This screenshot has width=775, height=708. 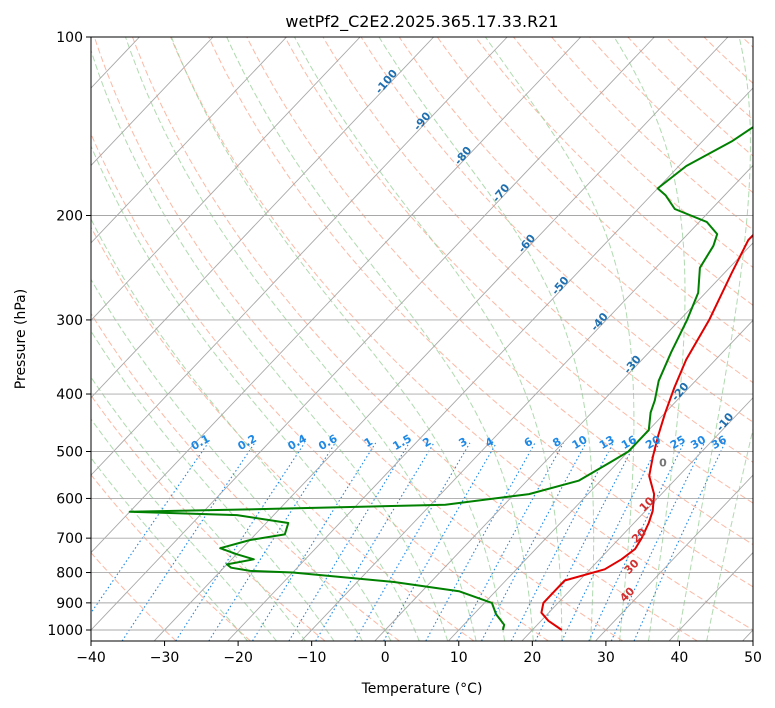 What do you see at coordinates (422, 689) in the screenshot?
I see `x-axis-label: Temperature (°C)` at bounding box center [422, 689].